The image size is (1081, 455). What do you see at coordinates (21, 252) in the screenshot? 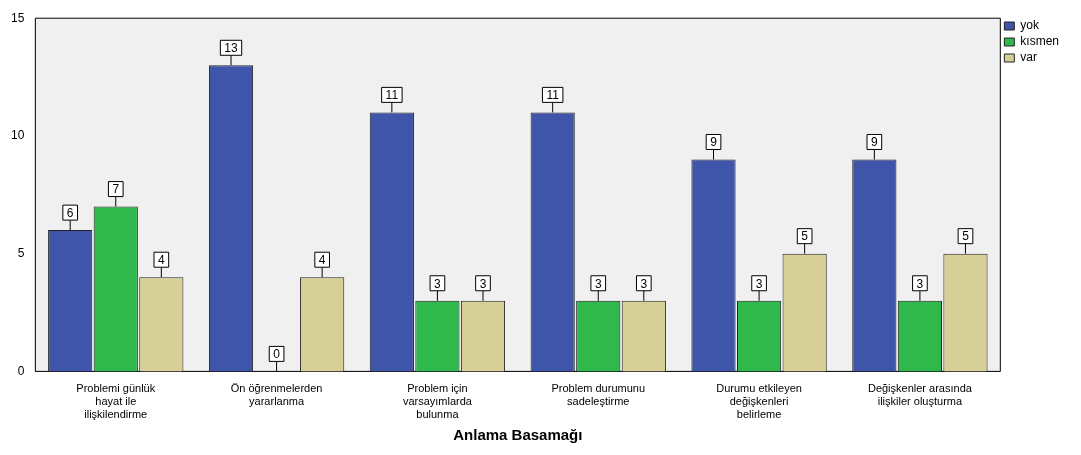
I see `y-tick-label: 5` at bounding box center [21, 252].